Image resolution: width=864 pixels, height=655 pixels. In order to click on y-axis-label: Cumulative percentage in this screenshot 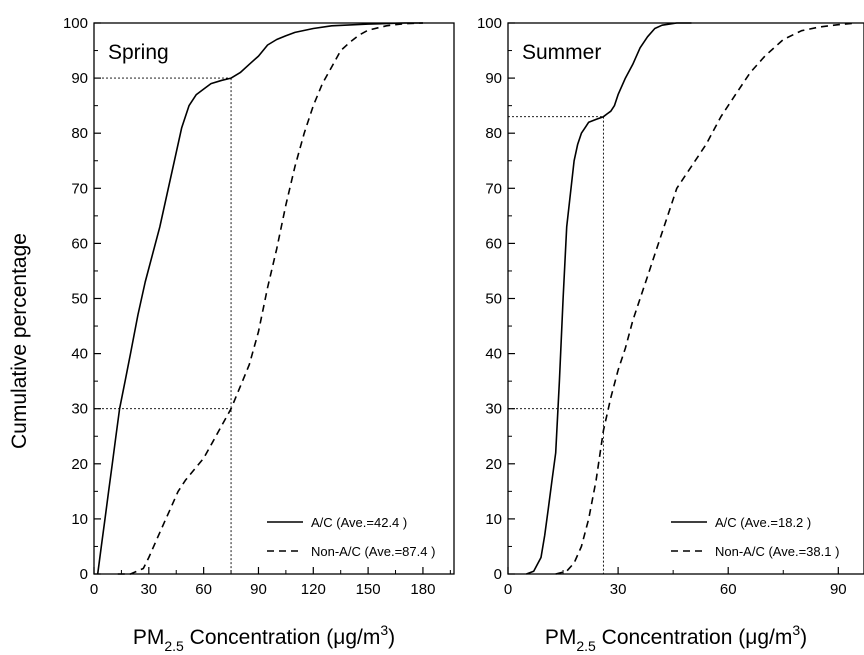, I will do `click(19, 341)`.